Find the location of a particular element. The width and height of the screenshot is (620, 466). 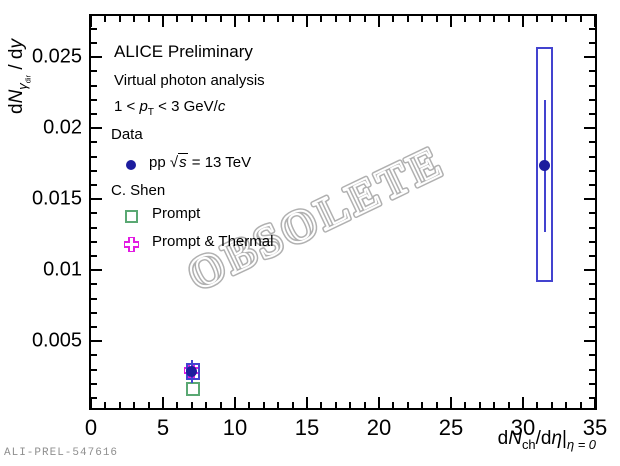

x-tick-label: 15 is located at coordinates (307, 427).